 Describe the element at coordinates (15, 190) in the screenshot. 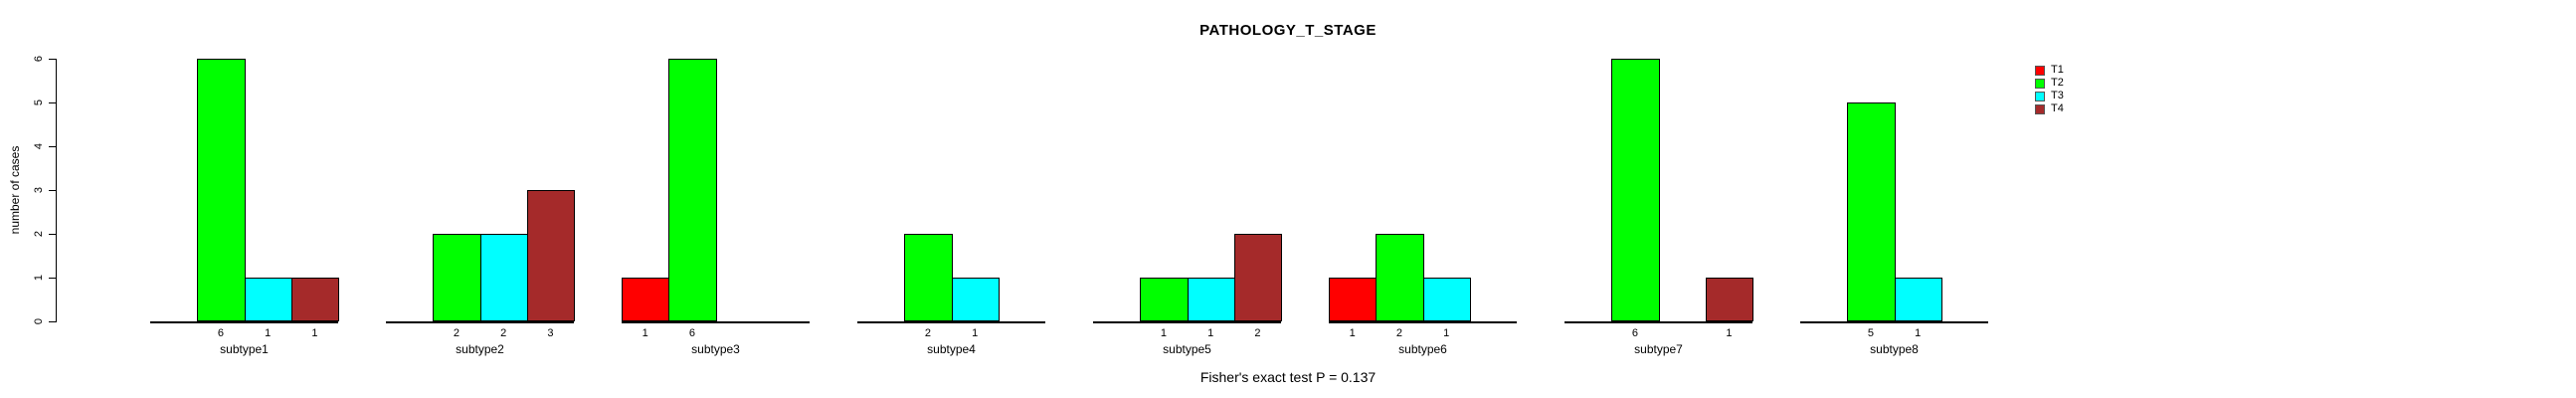

I see `y-axis-label: number of cases` at that location.